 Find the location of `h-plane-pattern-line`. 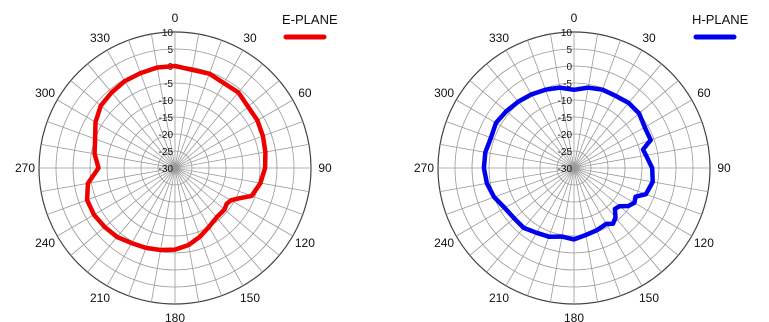

h-plane-pattern-line is located at coordinates (568, 163).